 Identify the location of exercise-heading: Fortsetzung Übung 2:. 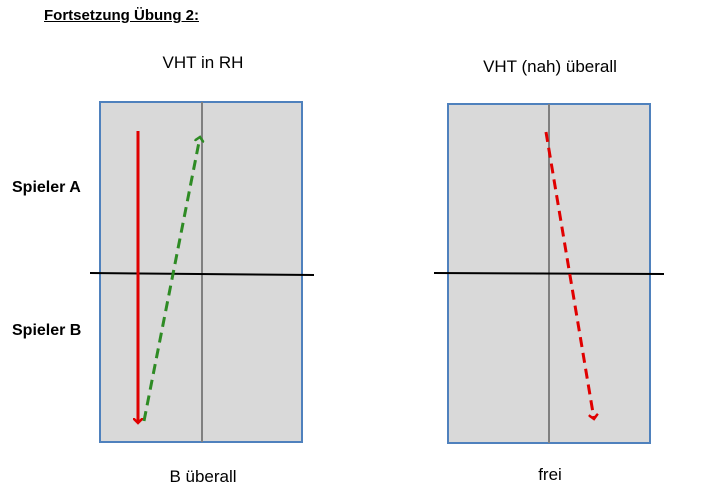
(121, 15).